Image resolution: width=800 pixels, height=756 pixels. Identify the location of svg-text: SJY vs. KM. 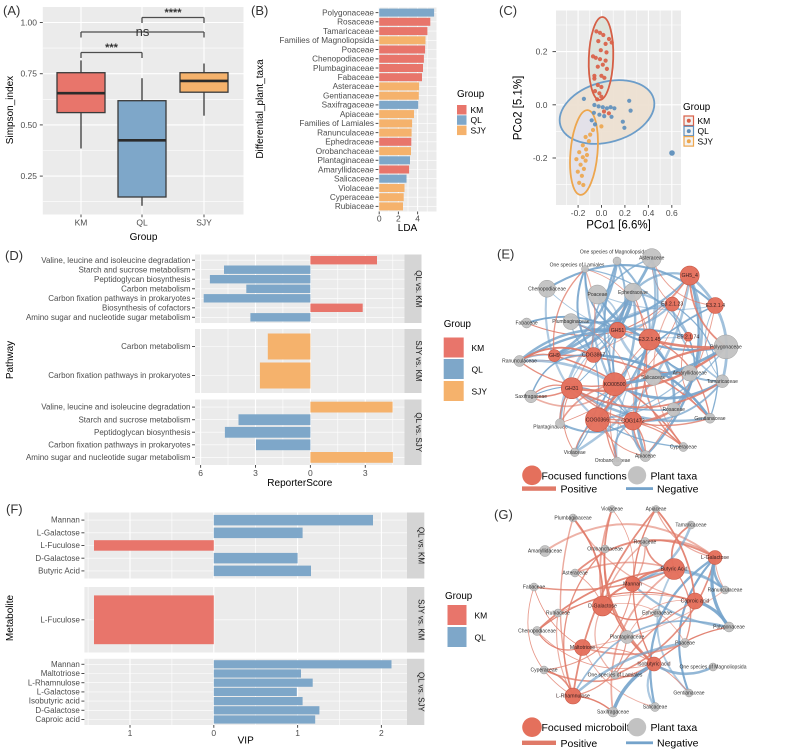
(421, 620).